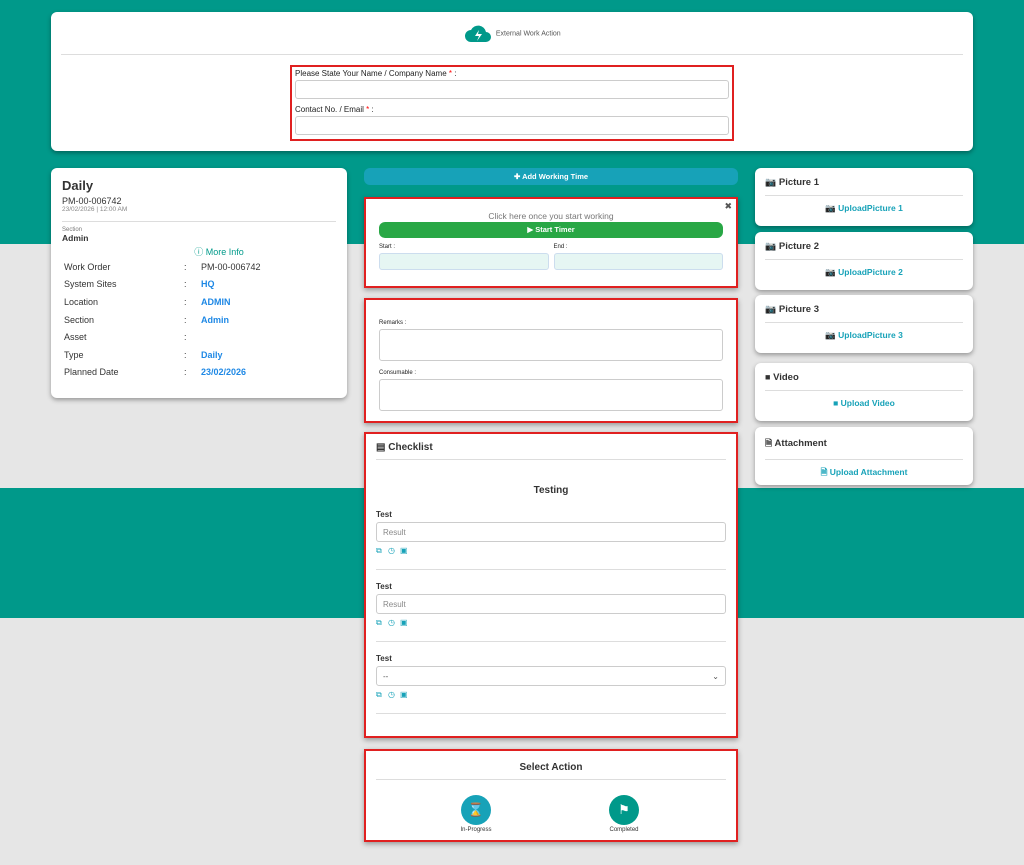  What do you see at coordinates (329, 109) in the screenshot?
I see `contact-label: Contact No. / Email` at bounding box center [329, 109].